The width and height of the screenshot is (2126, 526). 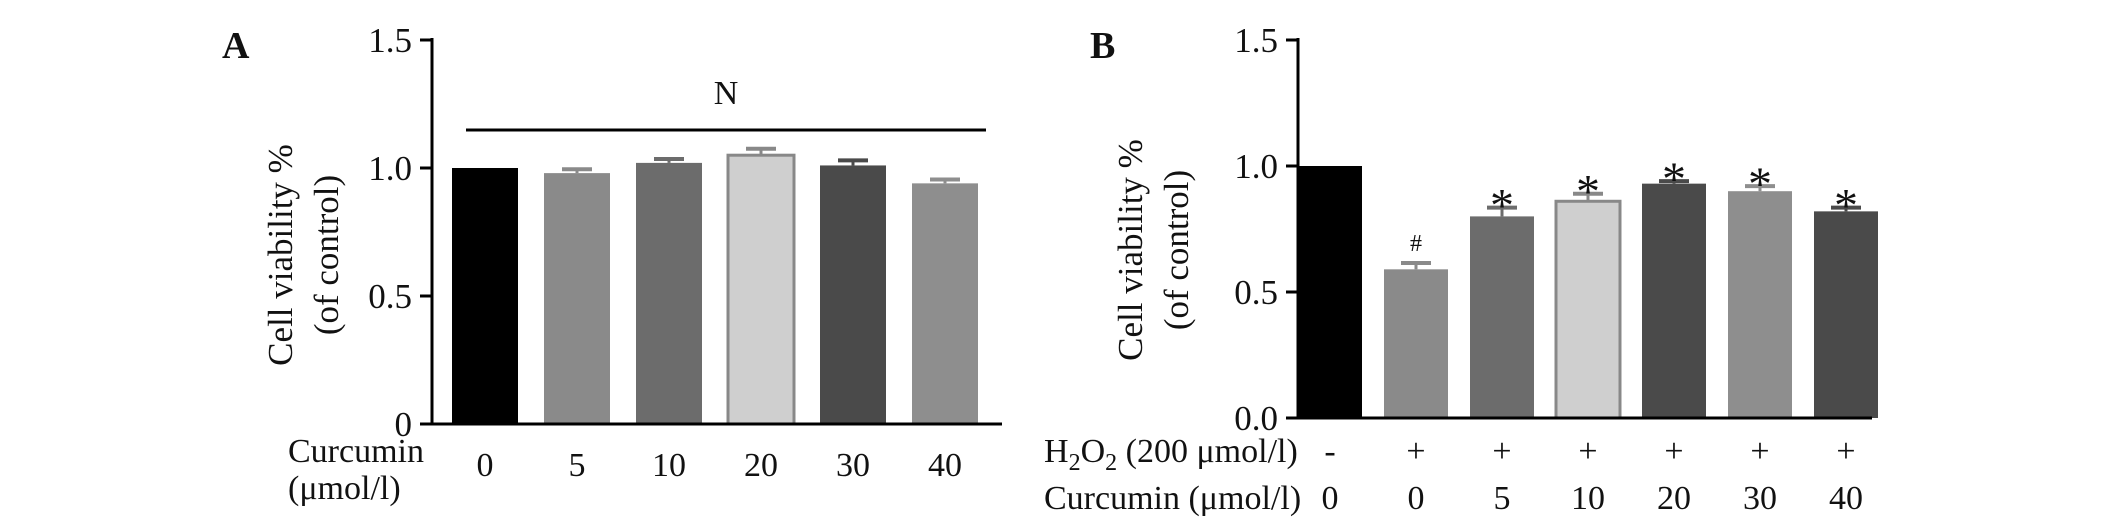 What do you see at coordinates (303, 255) in the screenshot?
I see `panel-a-y-axis-title: Cell viability % (of control)` at bounding box center [303, 255].